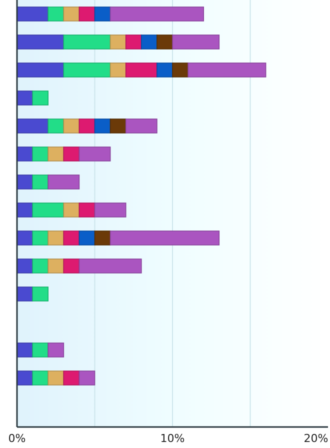 This screenshot has width=330, height=448. I want to click on x-tick-label: 10%, so click(172, 438).